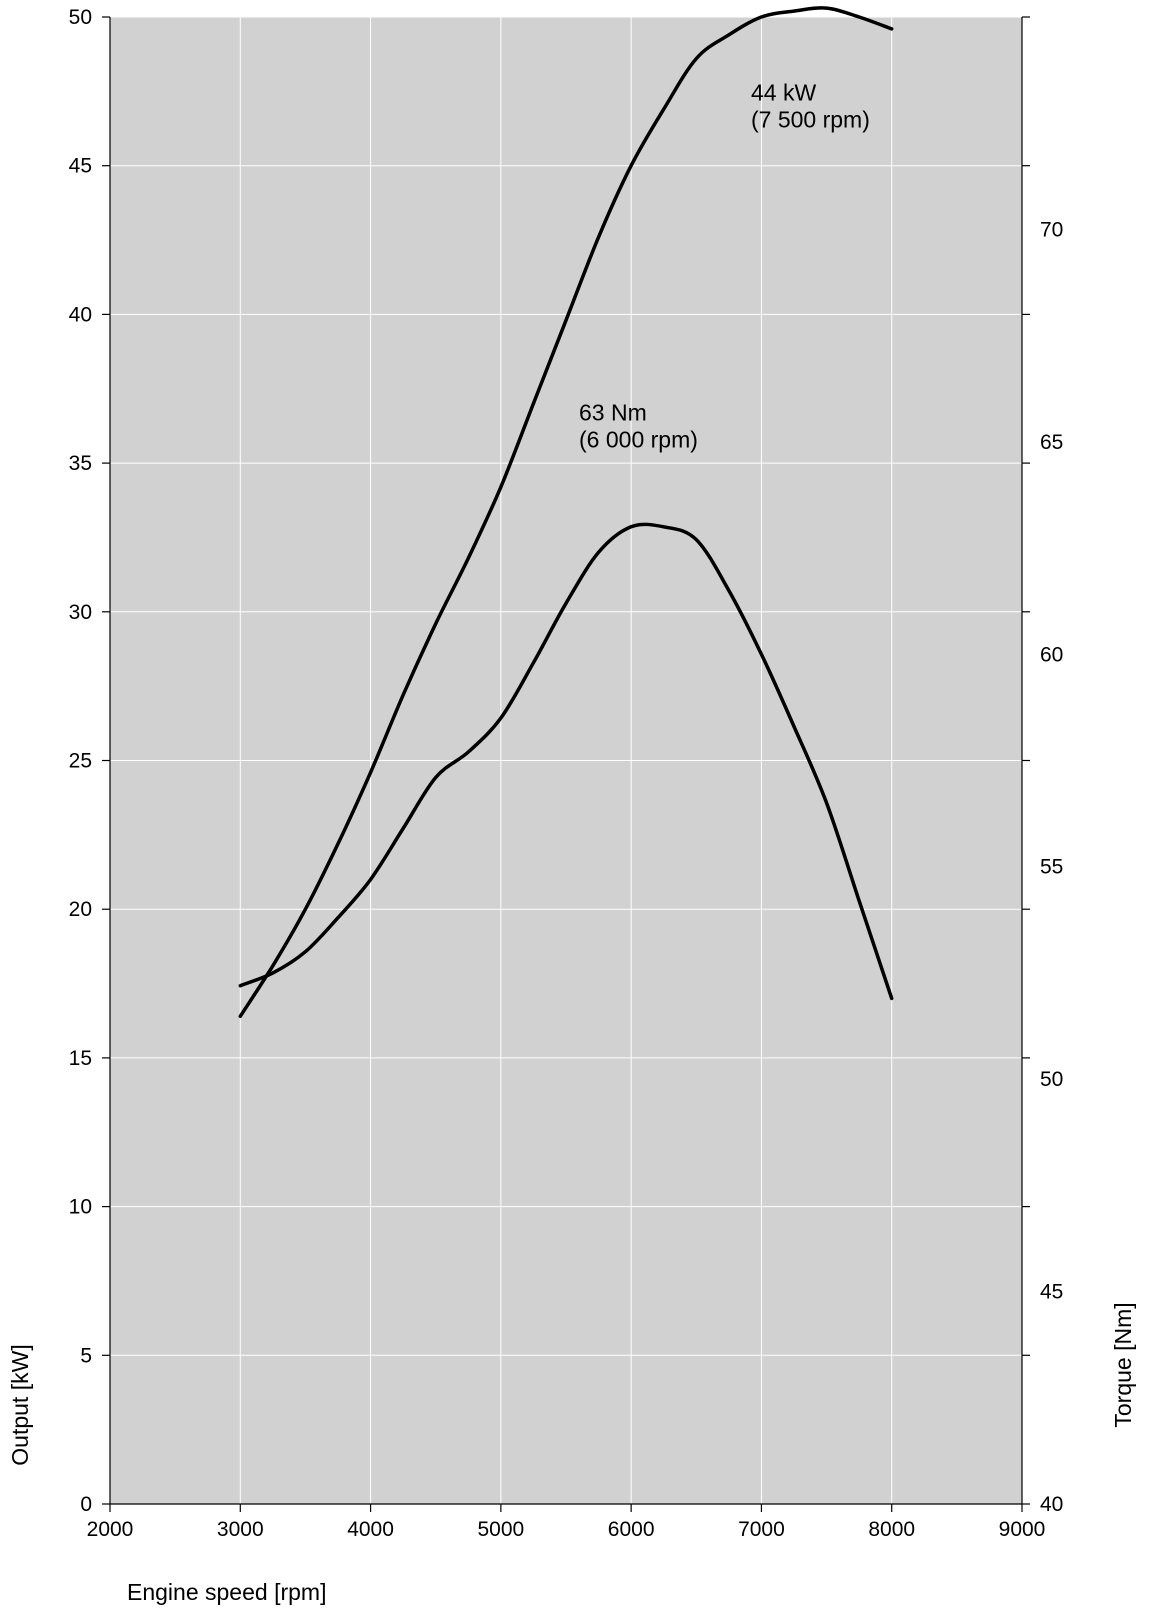 Image resolution: width=1149 pixels, height=1616 pixels. I want to click on x-tick-label: 5000, so click(500, 1529).